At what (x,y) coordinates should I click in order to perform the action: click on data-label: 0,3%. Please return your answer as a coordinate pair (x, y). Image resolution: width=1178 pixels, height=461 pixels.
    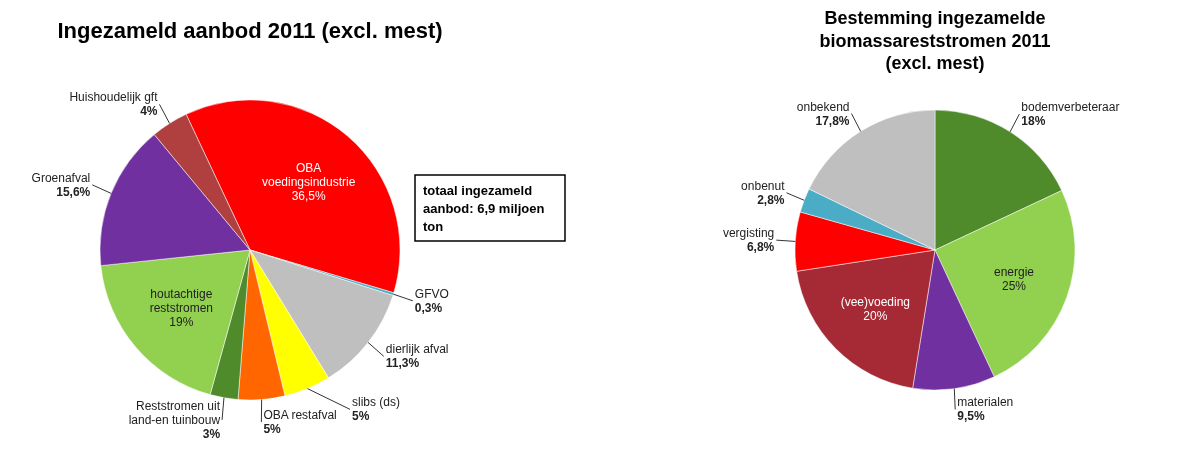
    Looking at the image, I should click on (428, 307).